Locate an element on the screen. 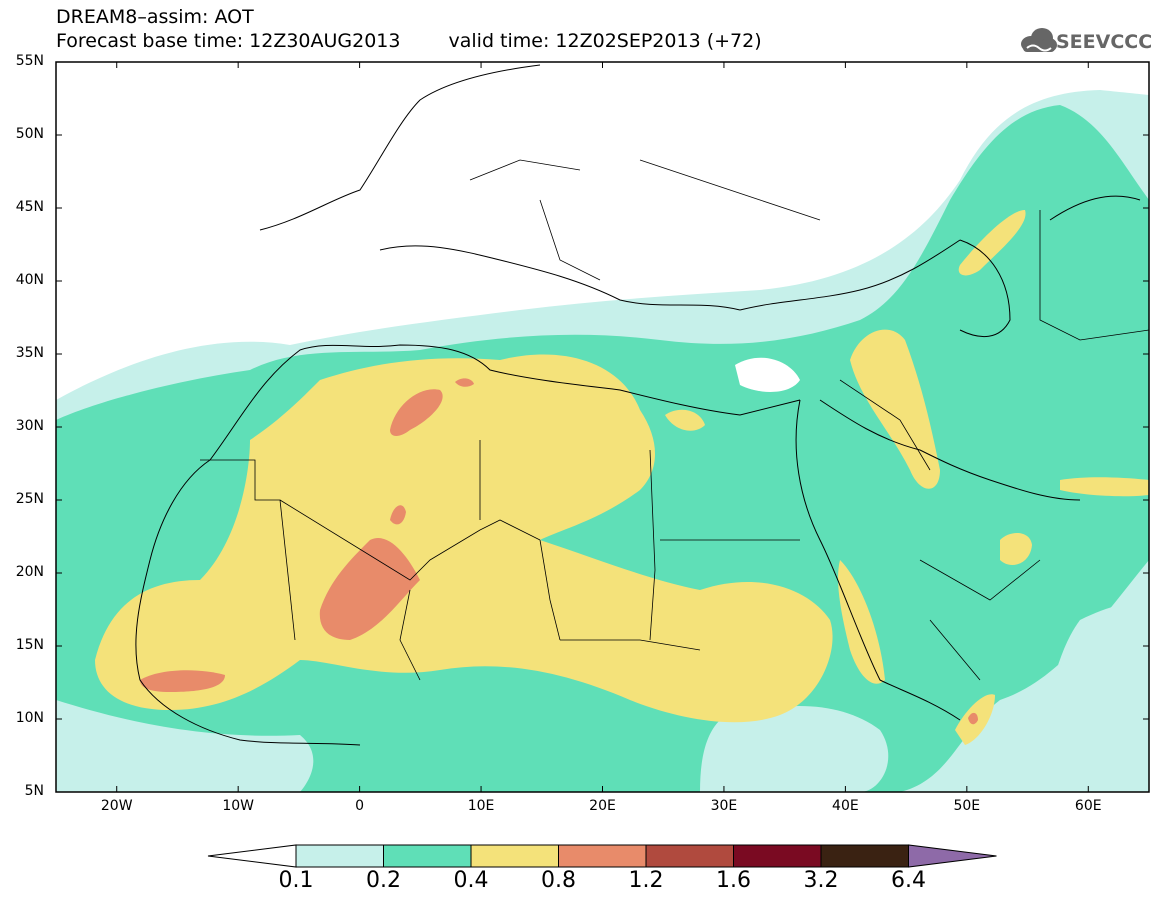 The image size is (1165, 905). longitude-label: 20W is located at coordinates (116, 806).